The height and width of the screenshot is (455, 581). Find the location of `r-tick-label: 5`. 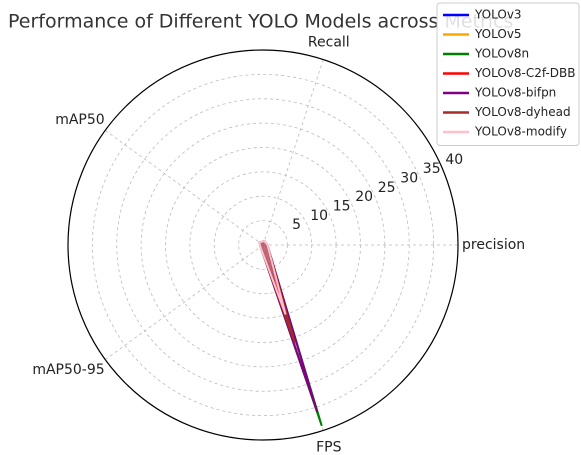

r-tick-label: 5 is located at coordinates (296, 225).